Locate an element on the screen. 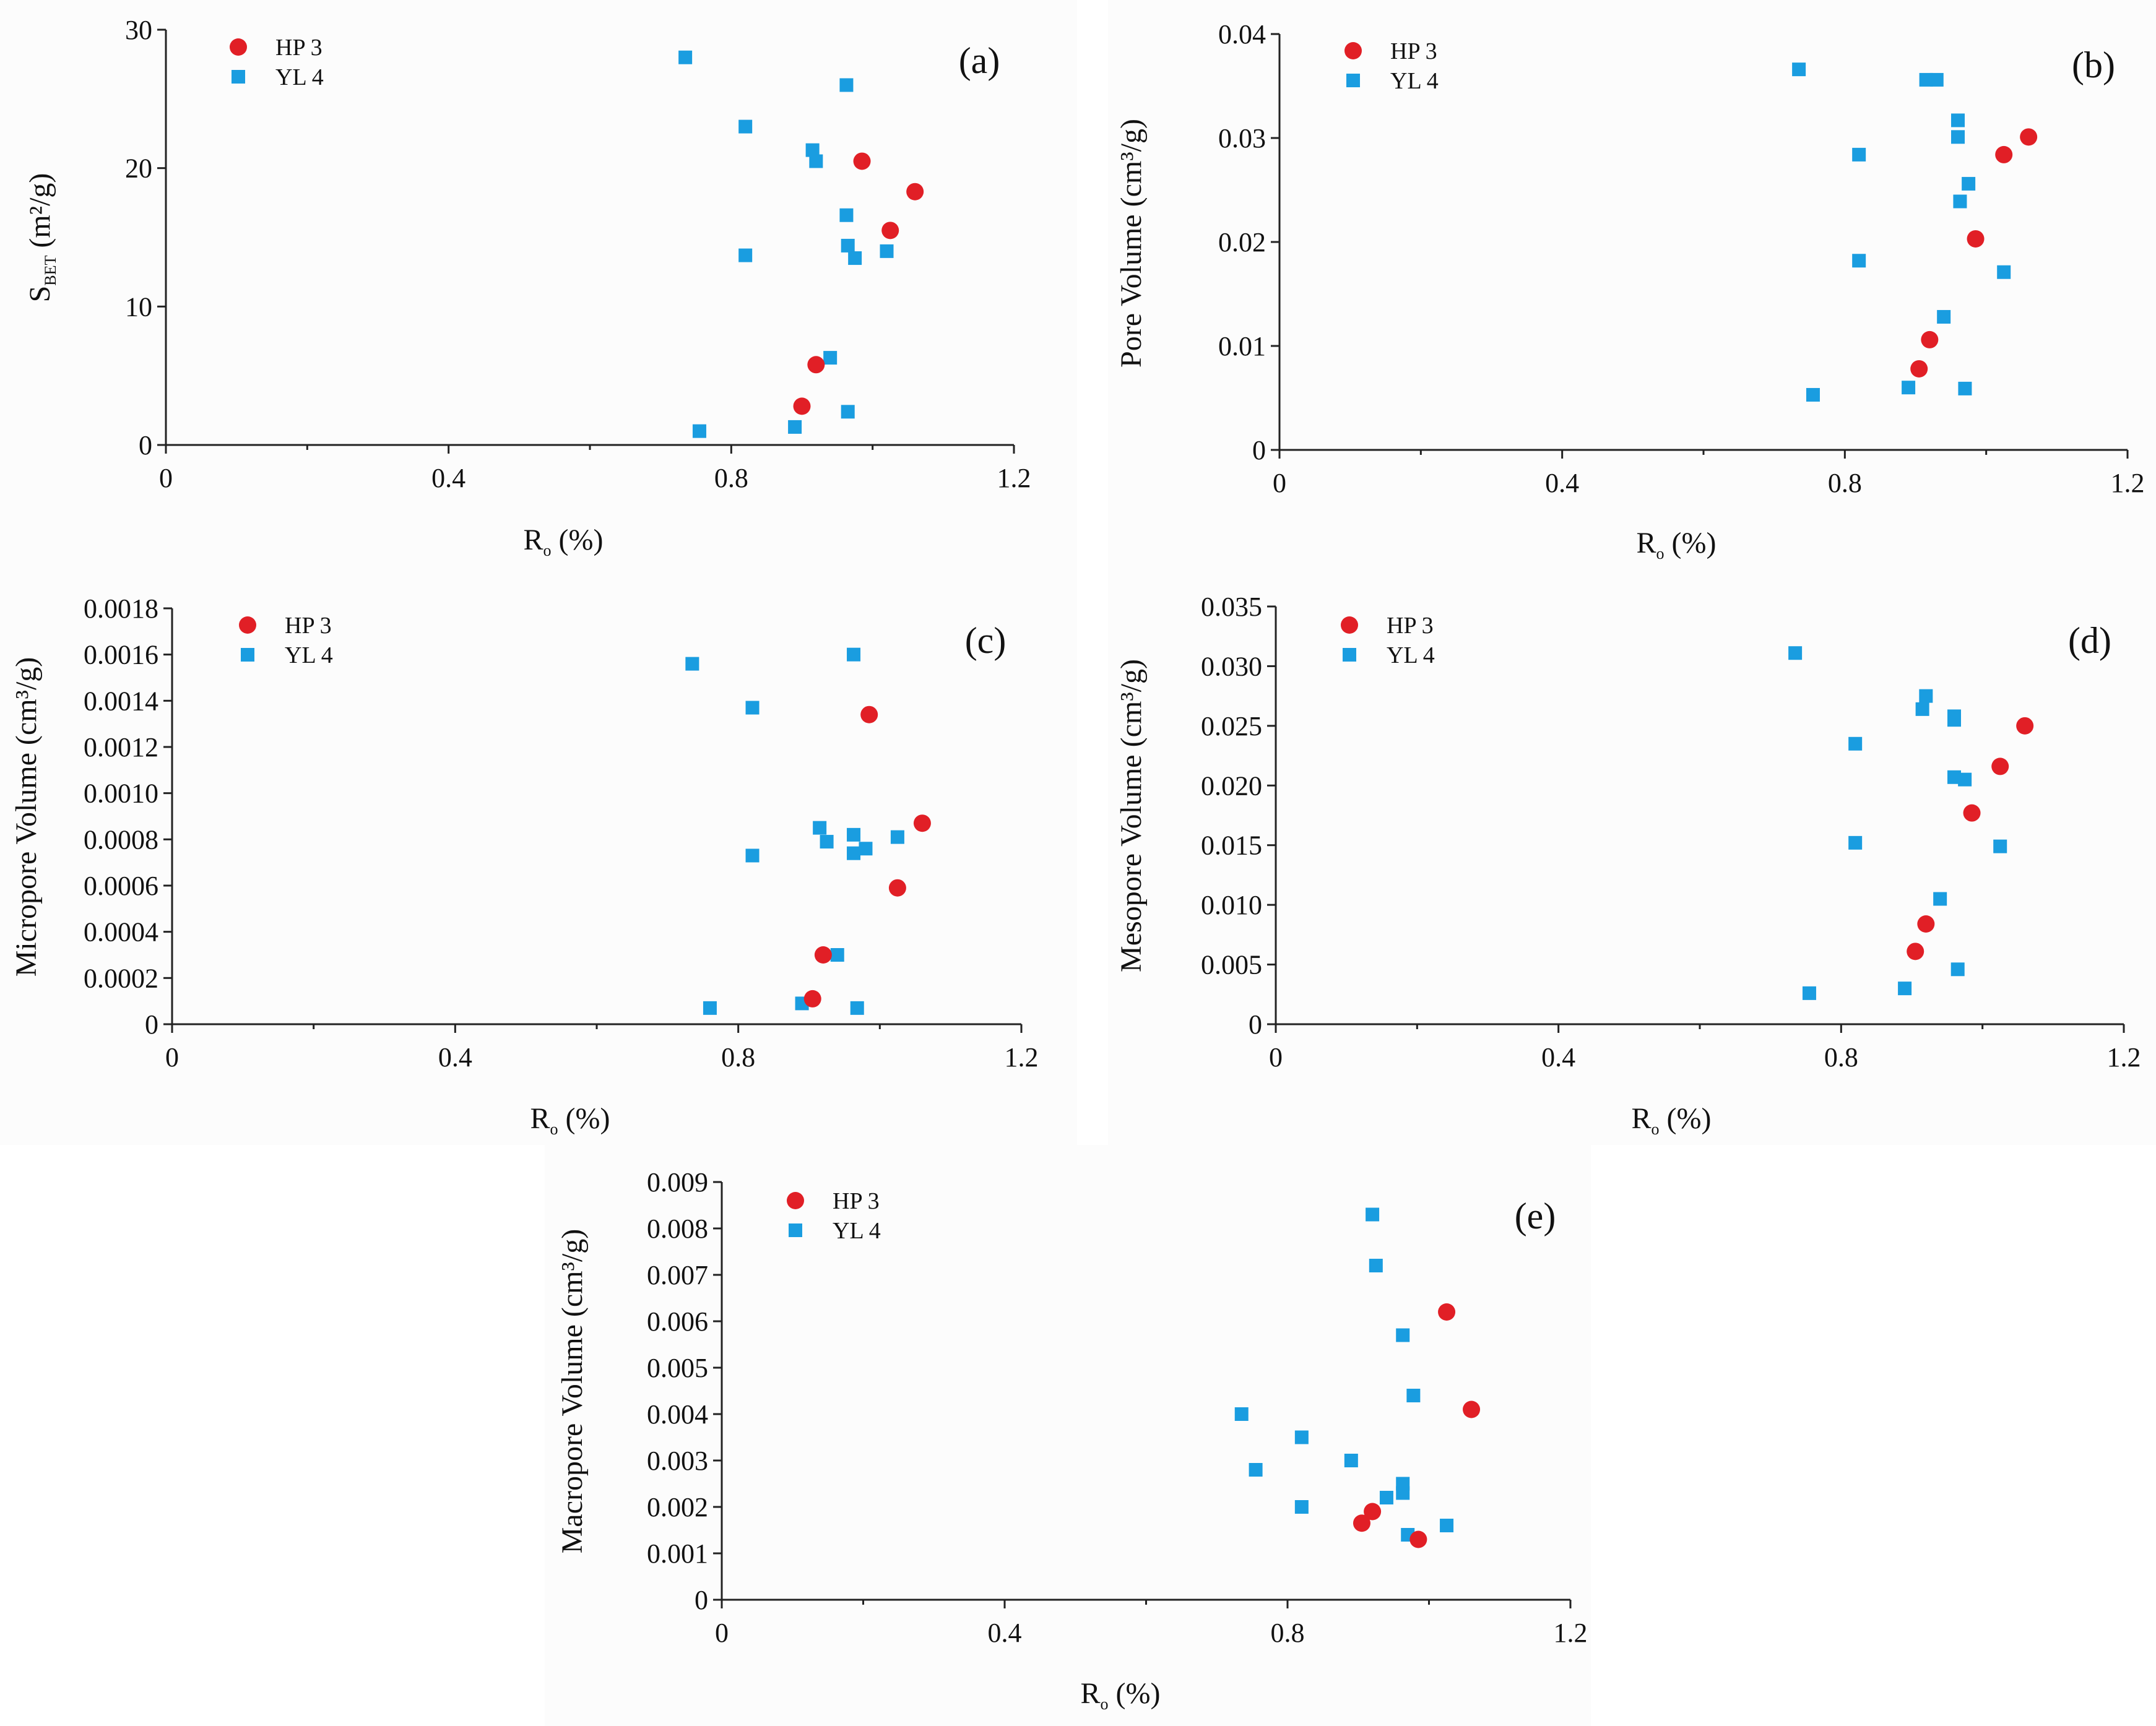  y-tick-label-c: 0.0012 is located at coordinates (121, 747).